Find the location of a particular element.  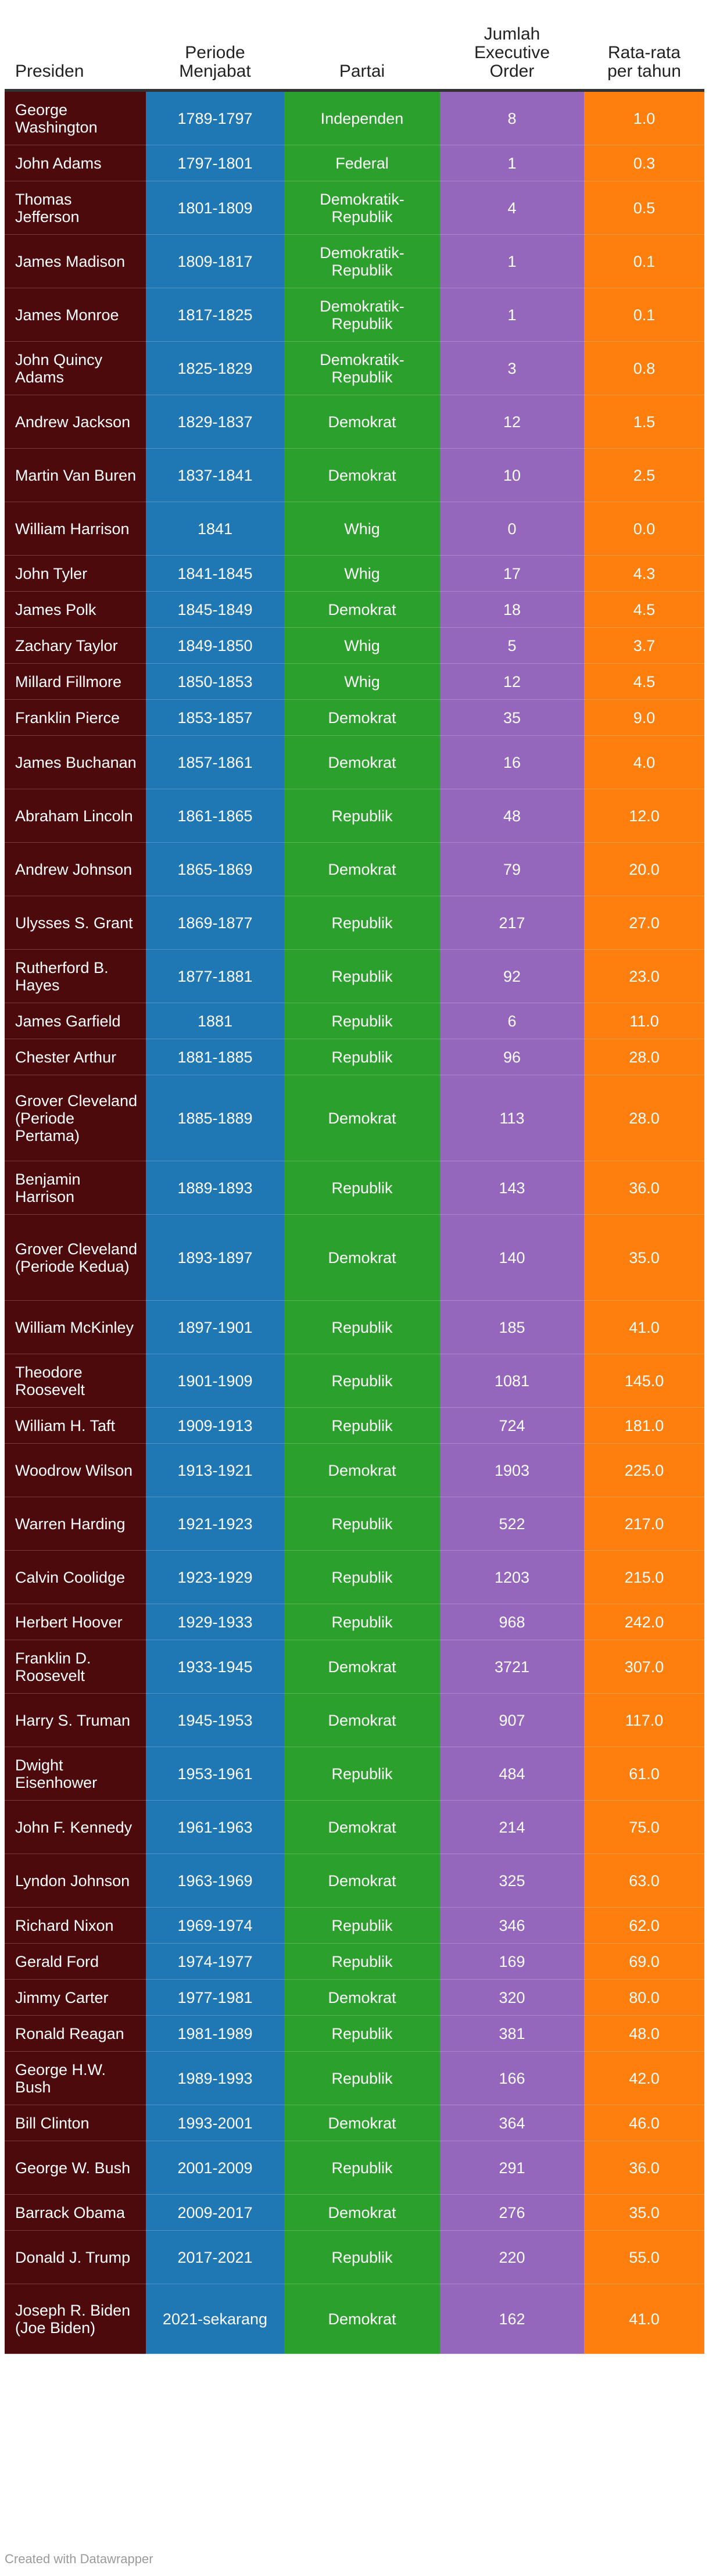

period-cell: 1953-1961 is located at coordinates (215, 1774).